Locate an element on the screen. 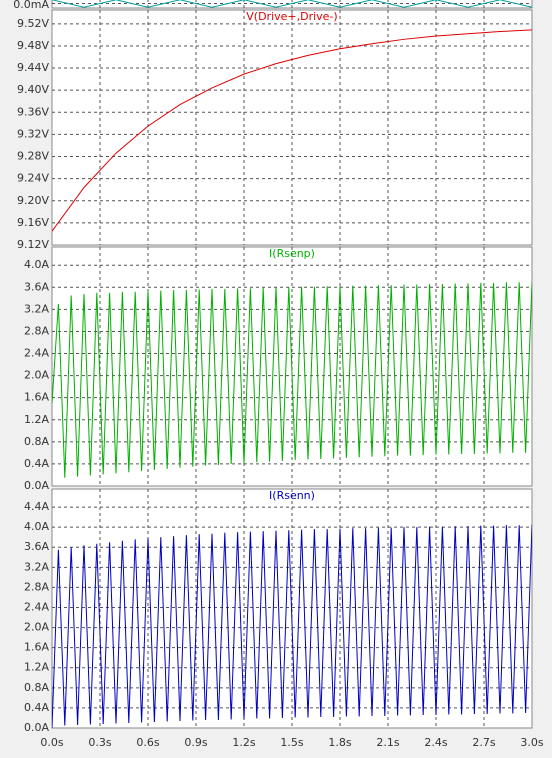 The width and height of the screenshot is (552, 758). trace-name: V(Drive+,Drive-) is located at coordinates (291, 16).